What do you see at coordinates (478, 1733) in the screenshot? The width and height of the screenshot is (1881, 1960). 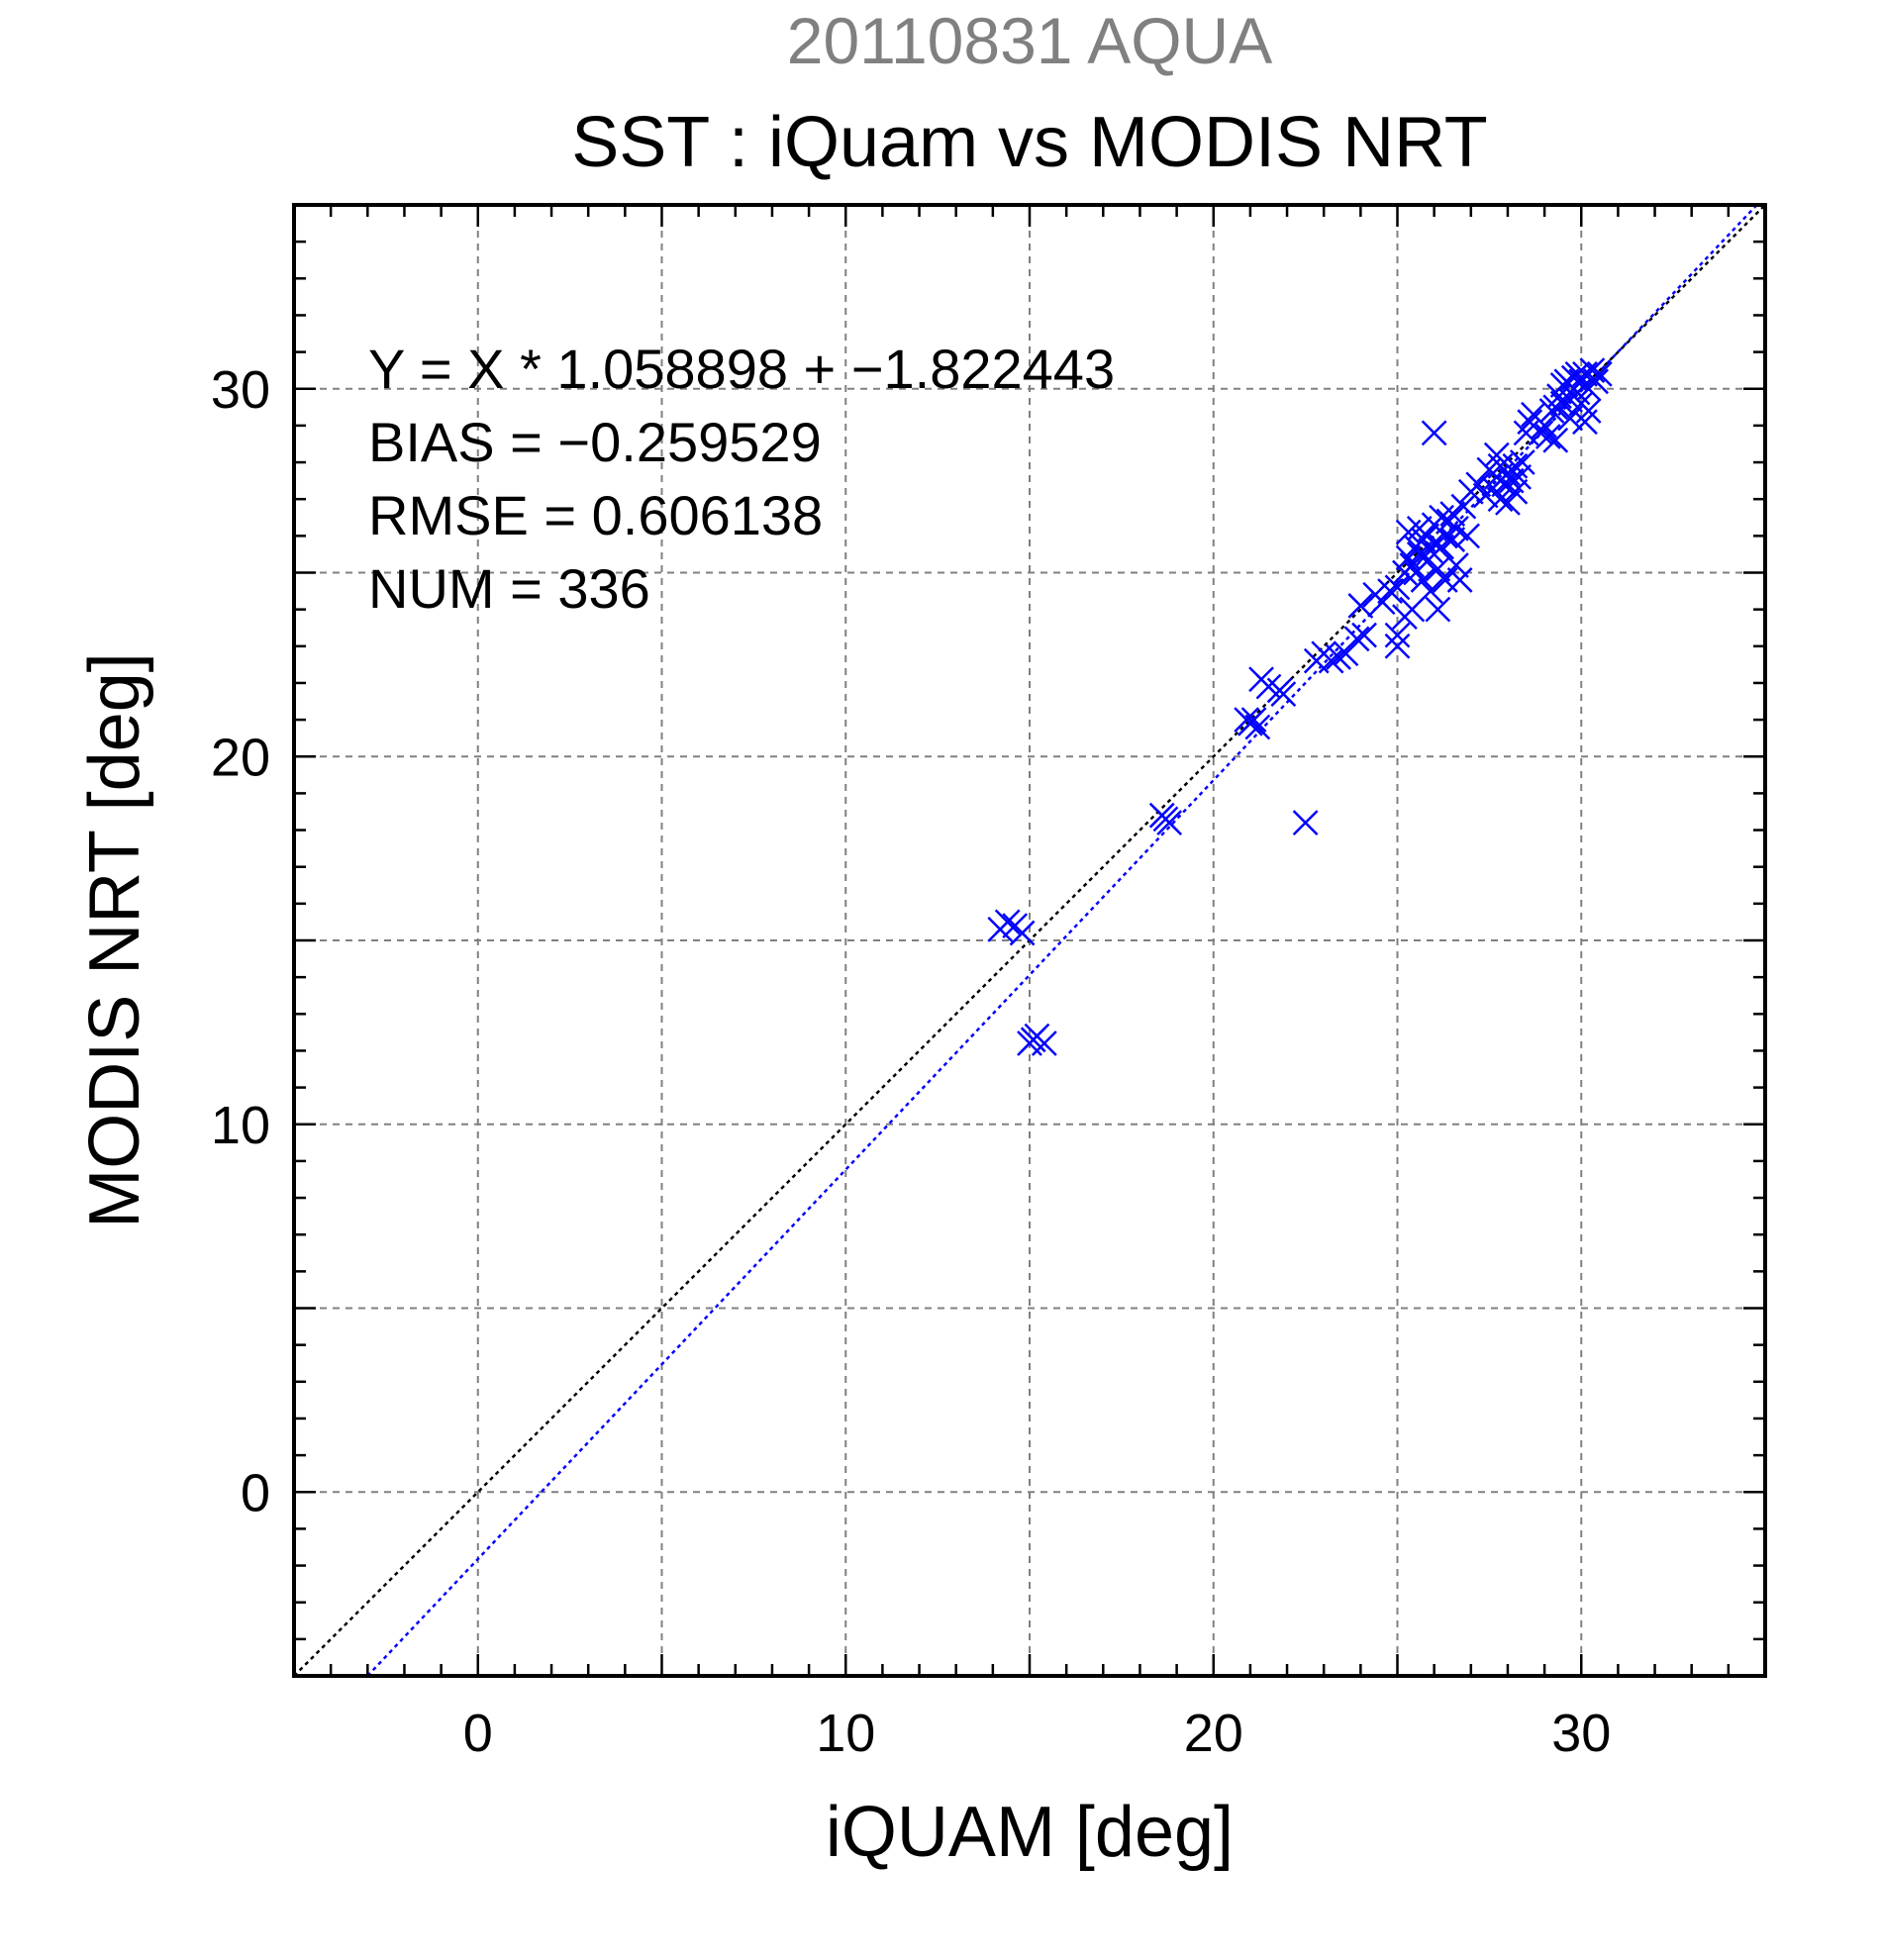 I see `x-tick-label: 0` at bounding box center [478, 1733].